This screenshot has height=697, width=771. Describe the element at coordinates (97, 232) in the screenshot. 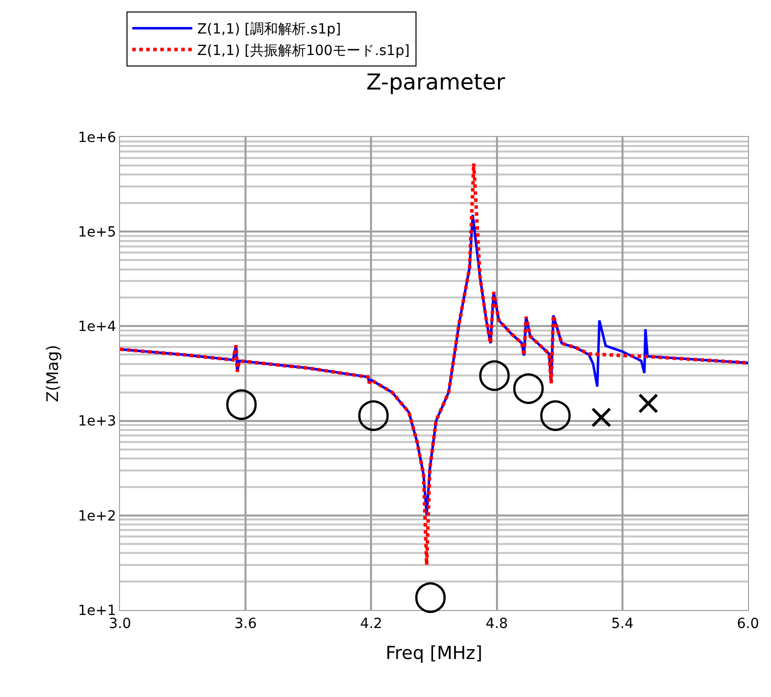

I see `y-tick-label: 1e+5` at that location.